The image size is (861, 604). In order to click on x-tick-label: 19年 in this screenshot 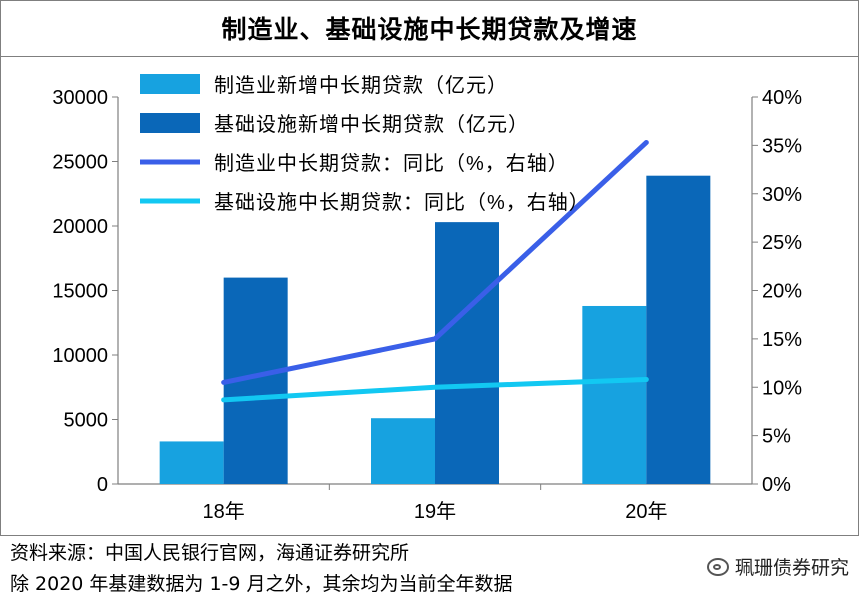, I will do `click(435, 511)`.